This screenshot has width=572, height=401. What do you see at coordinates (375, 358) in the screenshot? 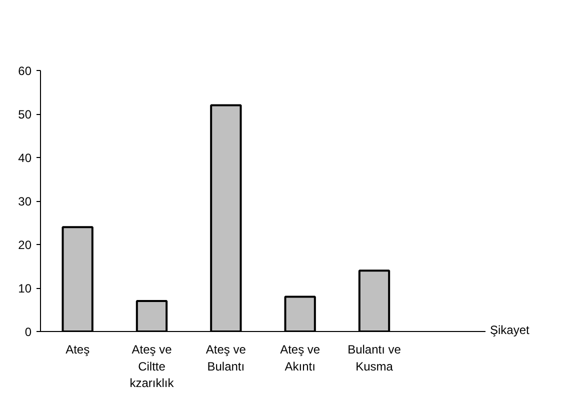
I see `x-tick-label: Bulantı ve Kusma` at bounding box center [375, 358].